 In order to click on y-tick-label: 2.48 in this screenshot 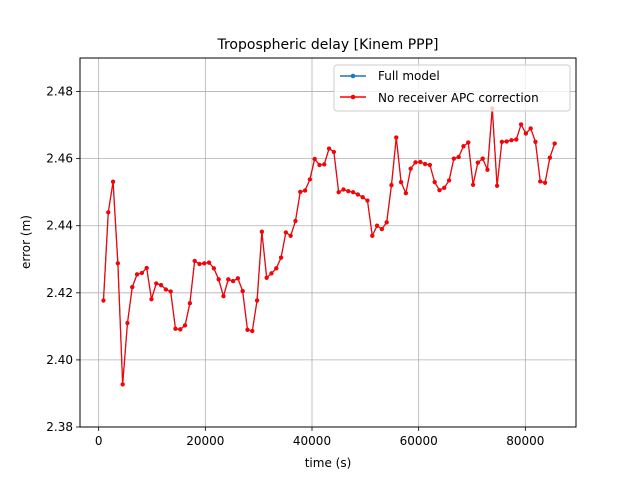, I will do `click(59, 92)`.